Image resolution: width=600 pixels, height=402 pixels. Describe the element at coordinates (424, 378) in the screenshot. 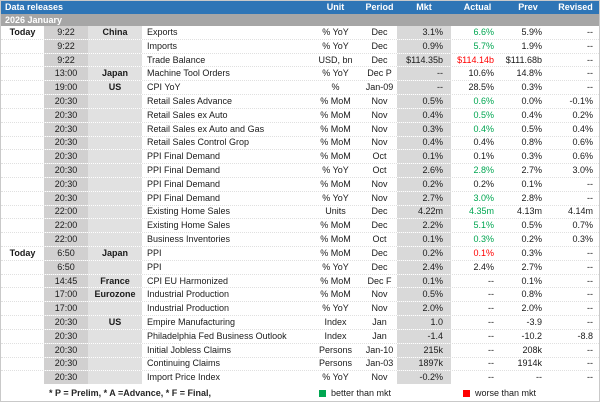

I see `mkt-cell: -0.2%` at that location.